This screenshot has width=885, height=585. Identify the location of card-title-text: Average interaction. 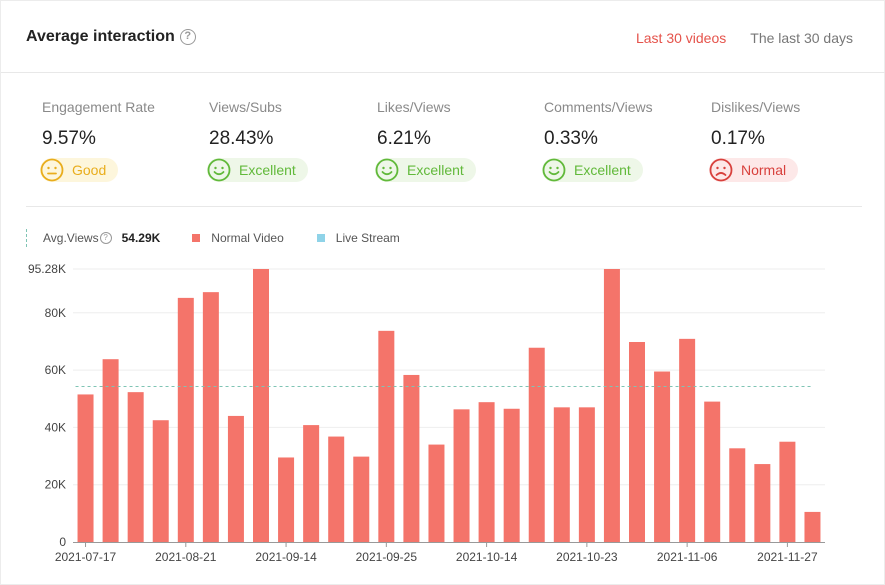
(100, 36).